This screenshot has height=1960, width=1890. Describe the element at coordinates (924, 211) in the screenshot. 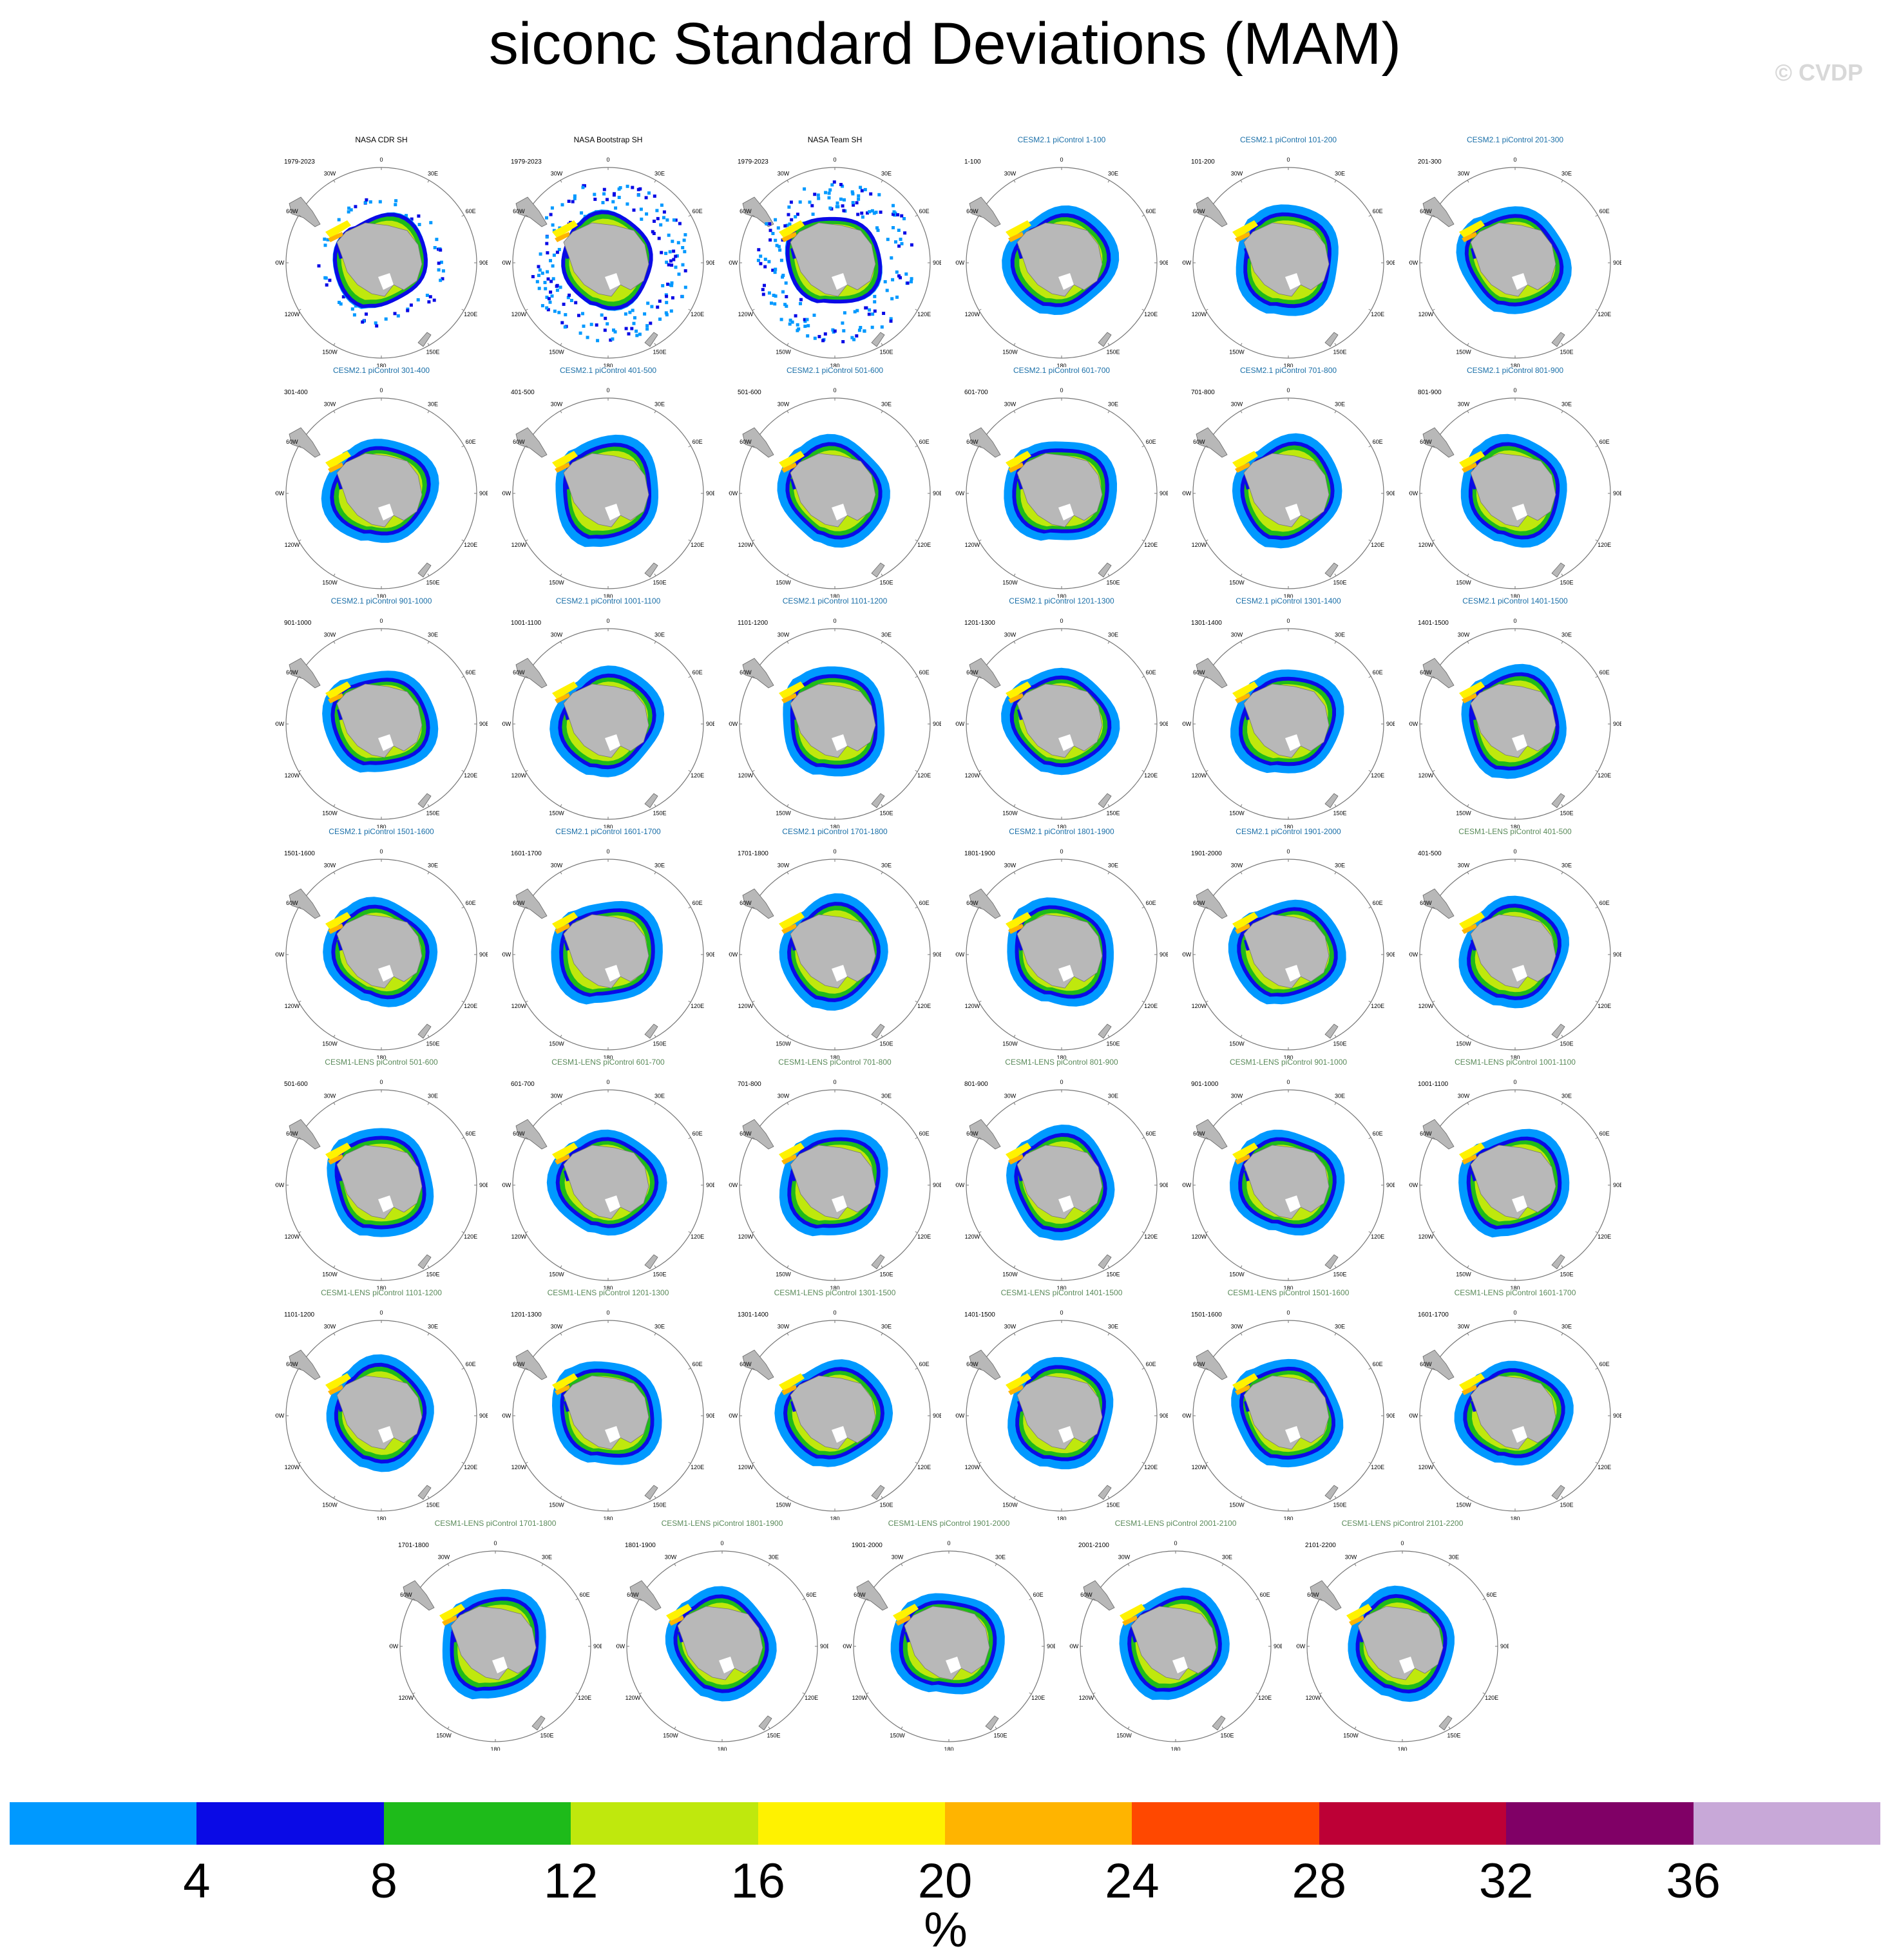

I see `label-lon-60e: 60E` at that location.